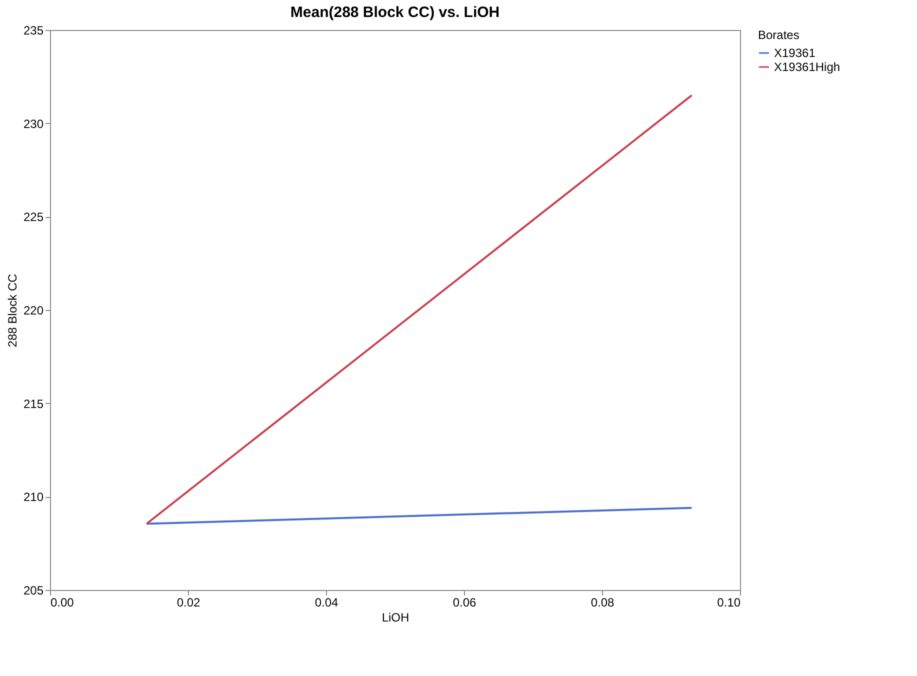  I want to click on x-tick-label: 0.00, so click(62, 603).